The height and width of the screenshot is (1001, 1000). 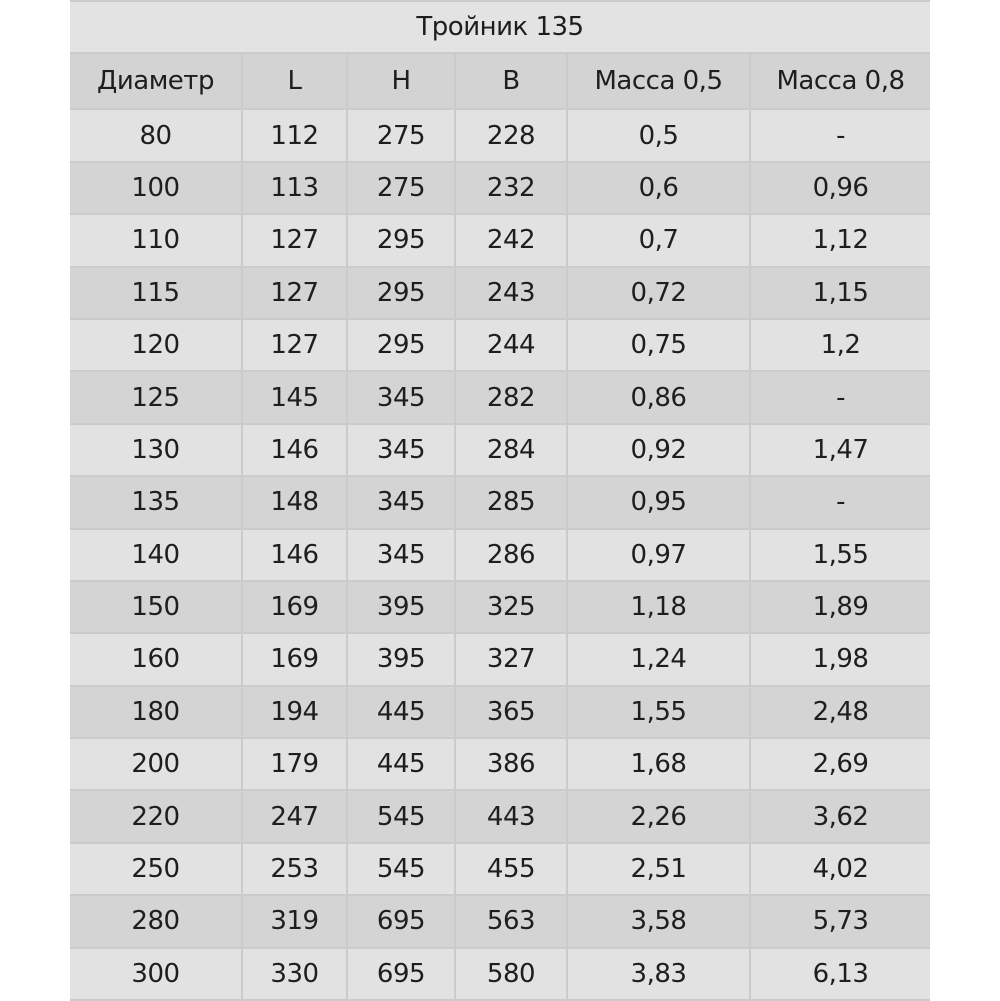 What do you see at coordinates (156, 712) in the screenshot?
I see `table-cell: 180` at bounding box center [156, 712].